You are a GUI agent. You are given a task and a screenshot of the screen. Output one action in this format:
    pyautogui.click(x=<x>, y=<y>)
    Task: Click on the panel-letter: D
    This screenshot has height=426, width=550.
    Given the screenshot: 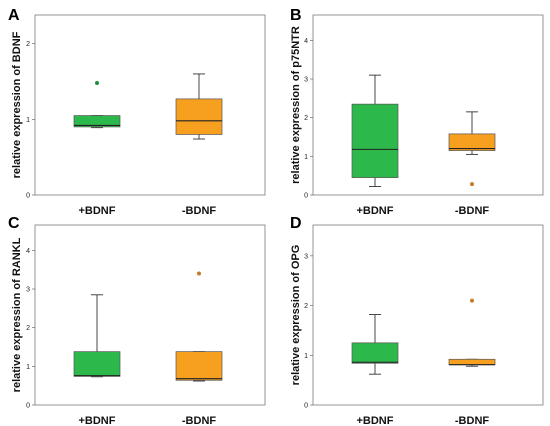 What is the action you would take?
    pyautogui.click(x=296, y=223)
    